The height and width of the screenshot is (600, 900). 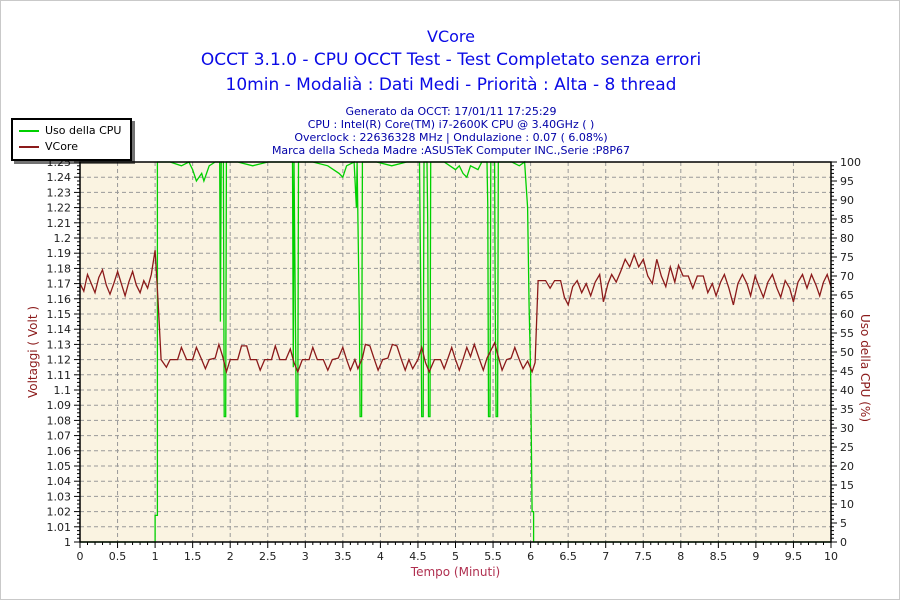 What do you see at coordinates (59, 177) in the screenshot?
I see `svg-text: 1.24` at bounding box center [59, 177].